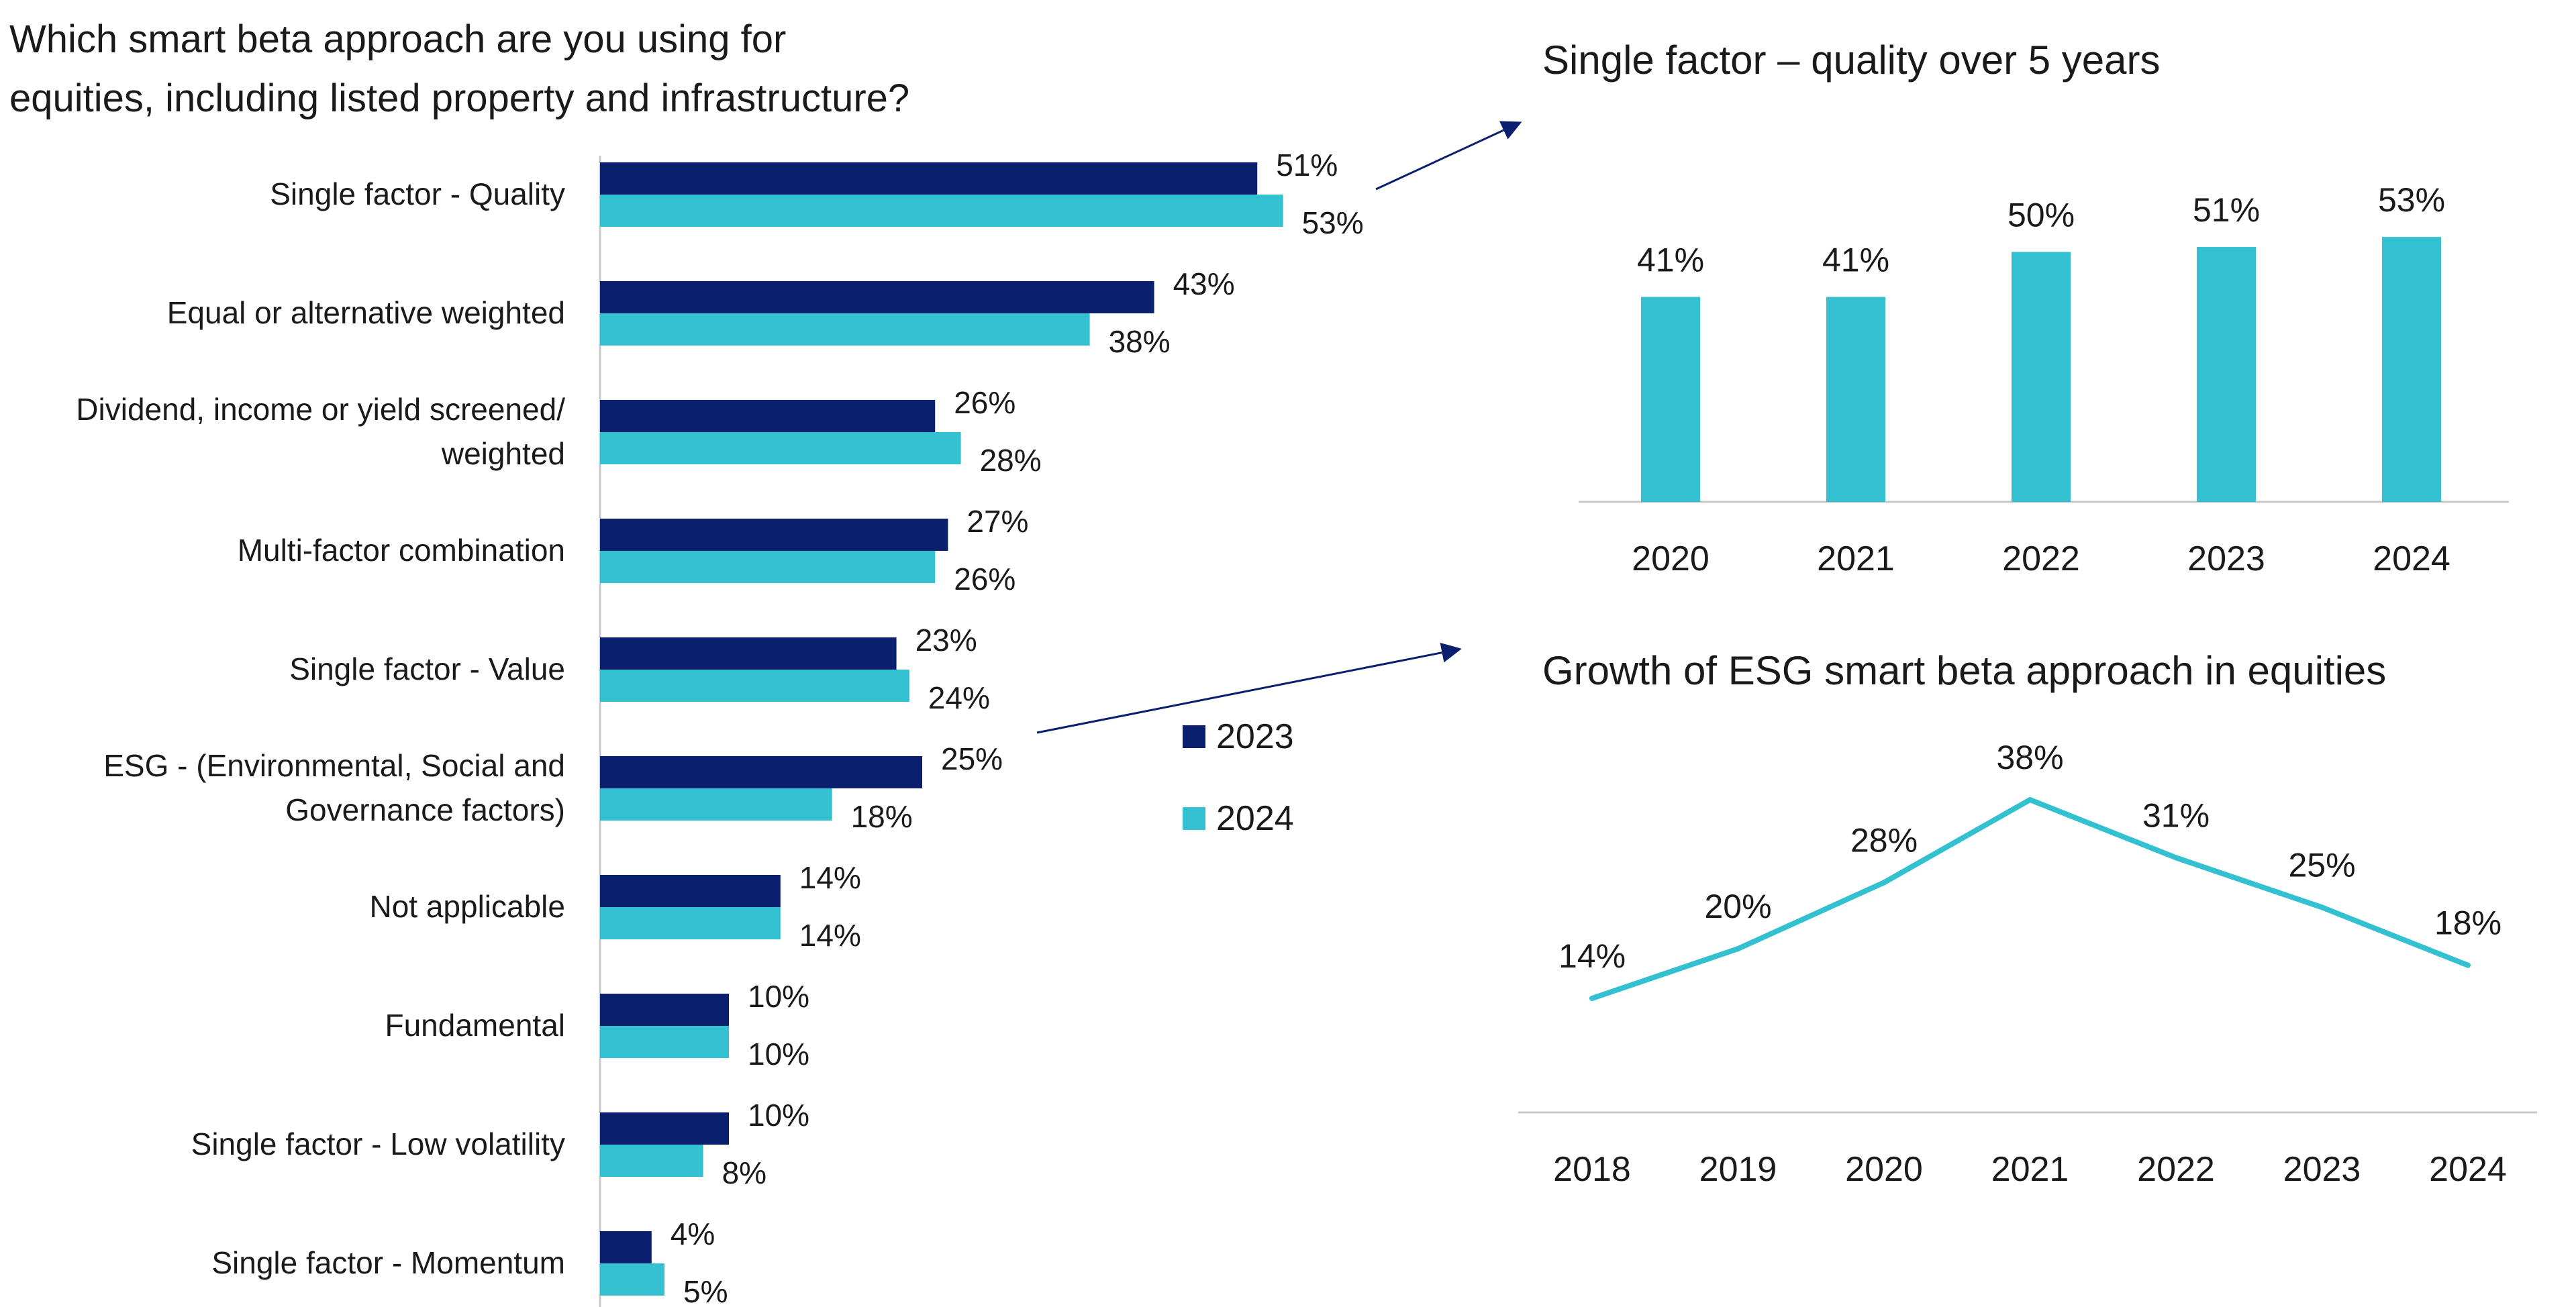 The height and width of the screenshot is (1307, 2576). I want to click on esg-x-tick-label: 2018, so click(1592, 1169).